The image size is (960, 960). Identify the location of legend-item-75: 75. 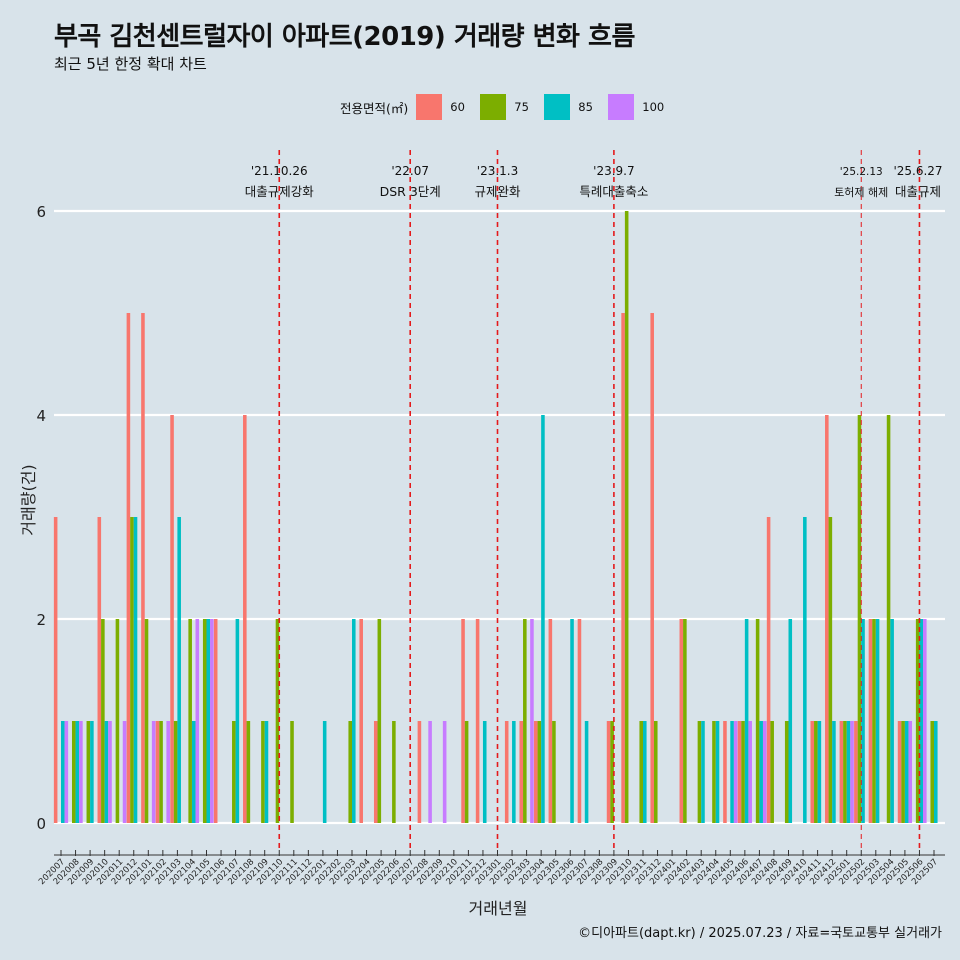
(510, 107).